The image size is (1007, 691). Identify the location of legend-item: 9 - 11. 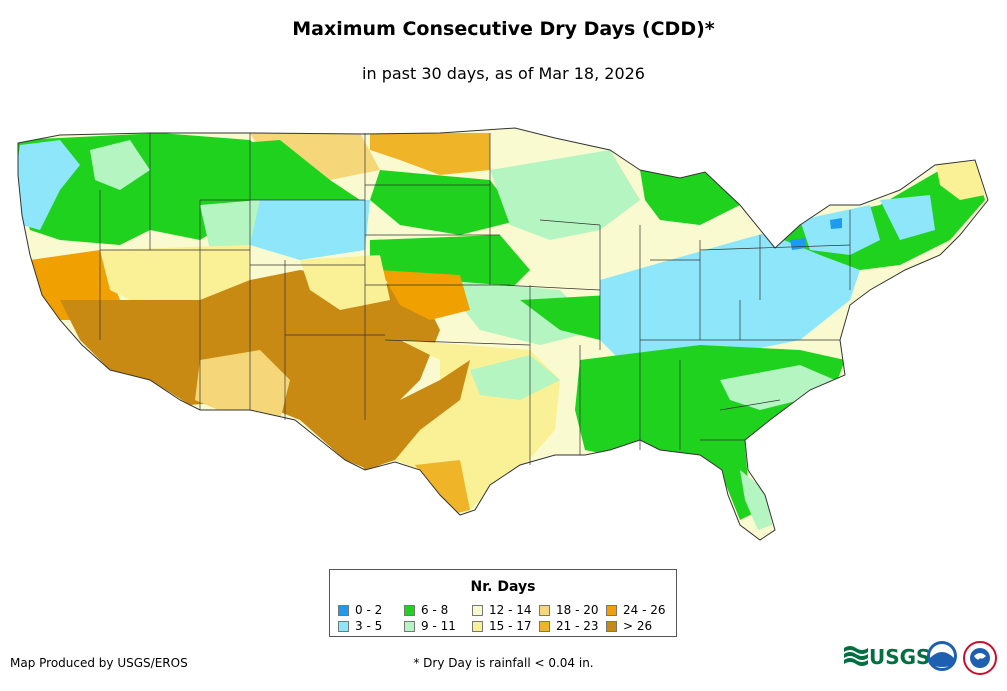
(430, 626).